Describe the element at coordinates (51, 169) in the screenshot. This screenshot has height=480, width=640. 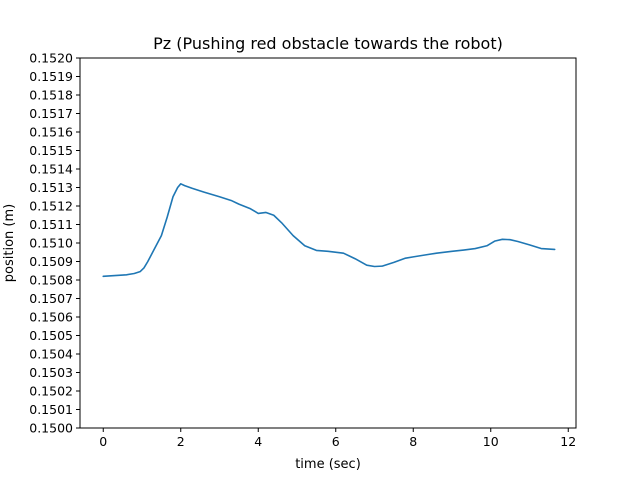
I see `y-tick-label: 0.1514` at that location.